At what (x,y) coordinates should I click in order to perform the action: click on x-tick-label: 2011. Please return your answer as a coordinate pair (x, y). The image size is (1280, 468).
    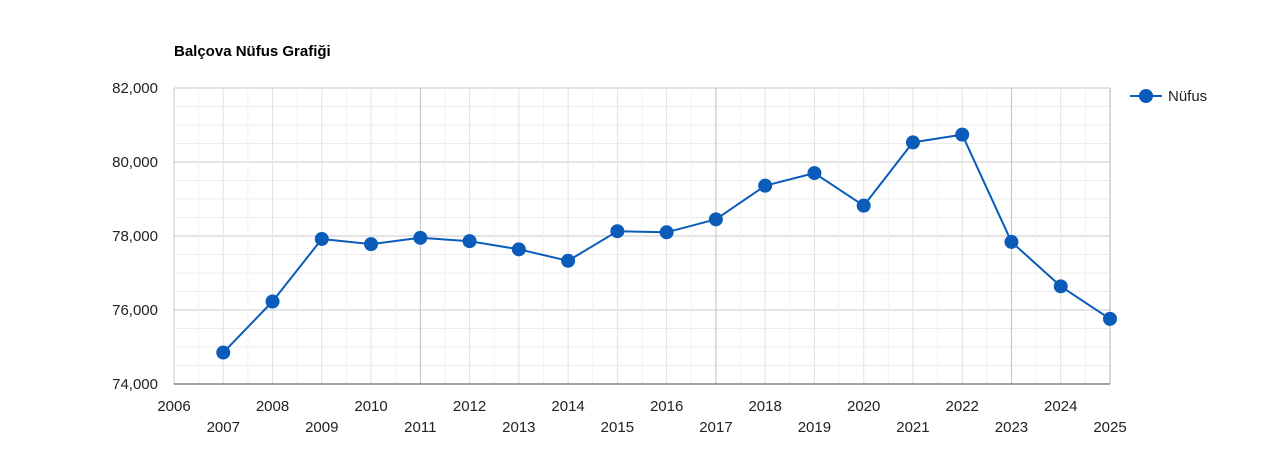
    Looking at the image, I should click on (420, 427).